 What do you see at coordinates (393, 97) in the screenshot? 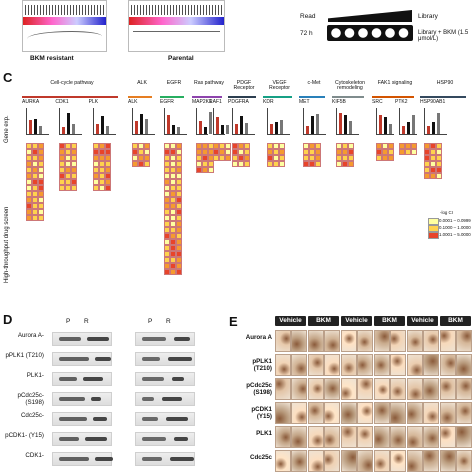
I see `pathway-underline` at bounding box center [393, 97].